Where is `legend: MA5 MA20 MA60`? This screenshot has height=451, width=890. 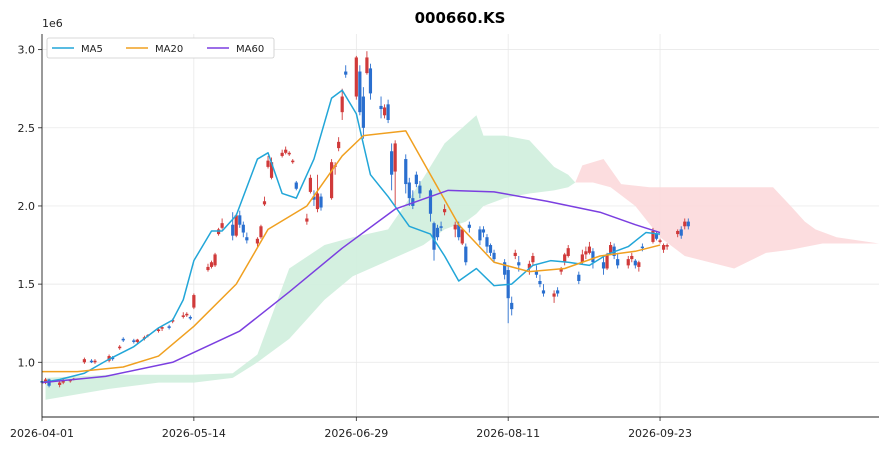
legend: MA5 MA20 MA60 is located at coordinates (160, 48).